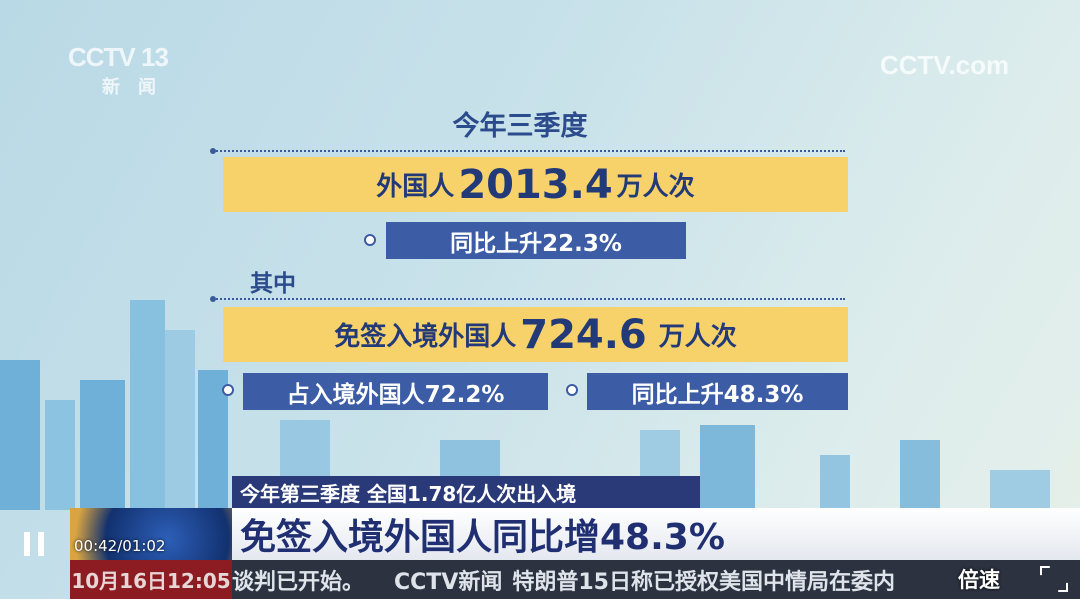 This screenshot has height=599, width=1080. I want to click on lower-third-kicker: 今年第三季度 全国1.78亿人次出入境, so click(466, 492).